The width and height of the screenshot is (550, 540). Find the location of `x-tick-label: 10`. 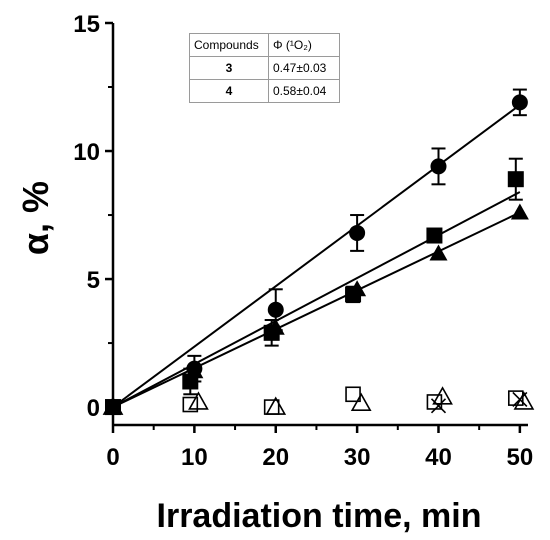

x-tick-label: 10 is located at coordinates (194, 457).